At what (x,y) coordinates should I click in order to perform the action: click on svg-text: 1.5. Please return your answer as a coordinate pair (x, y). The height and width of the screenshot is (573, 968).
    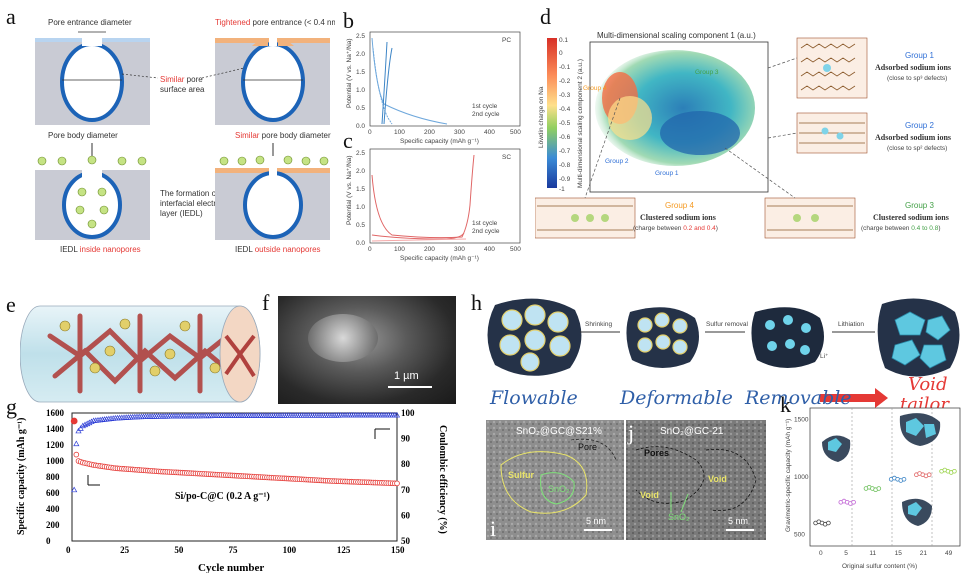
    Looking at the image, I should click on (360, 72).